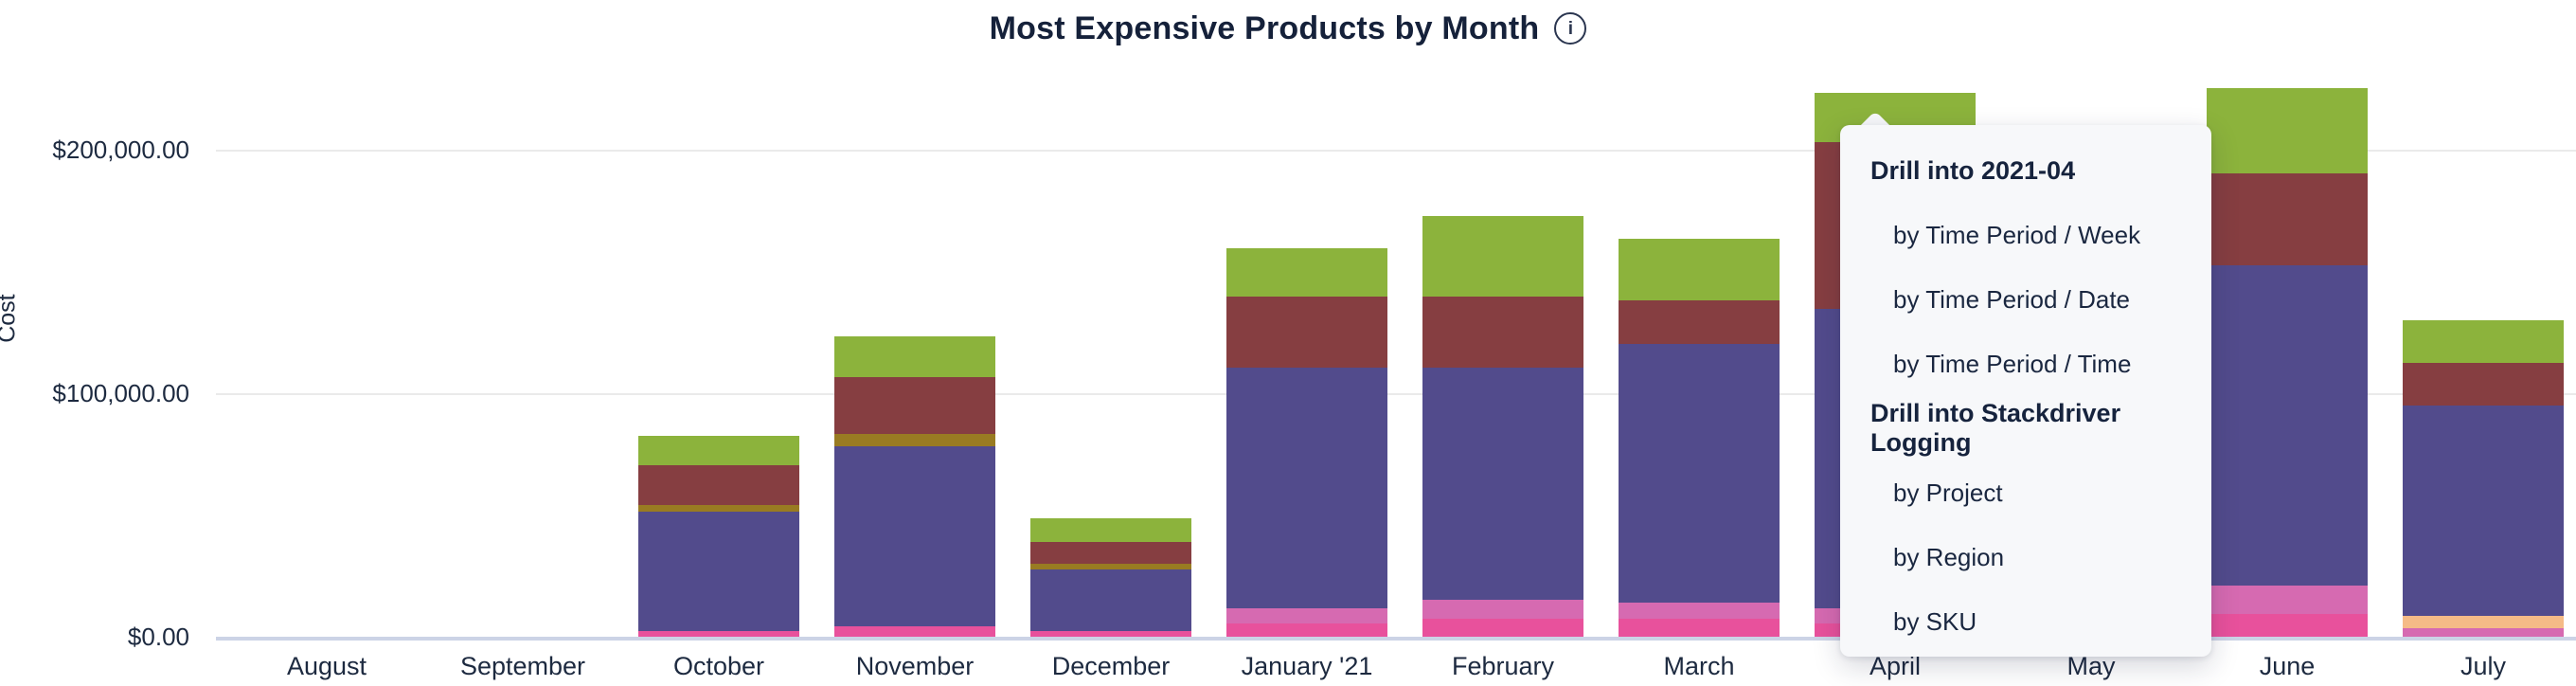  I want to click on bar-june-segment-light-pink, so click(2287, 600).